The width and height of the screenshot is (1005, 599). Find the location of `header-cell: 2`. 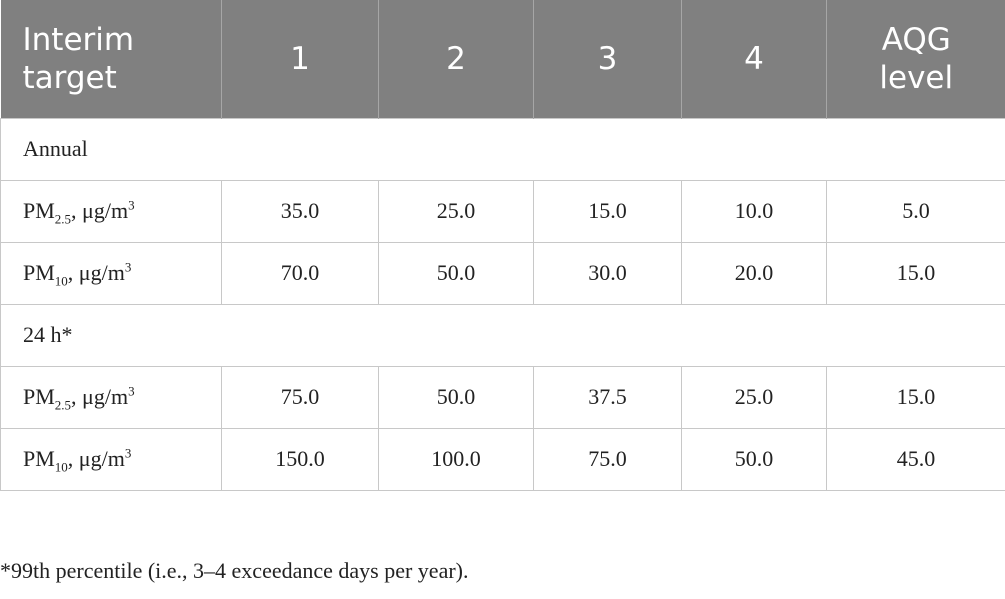

header-cell: 2 is located at coordinates (456, 59).